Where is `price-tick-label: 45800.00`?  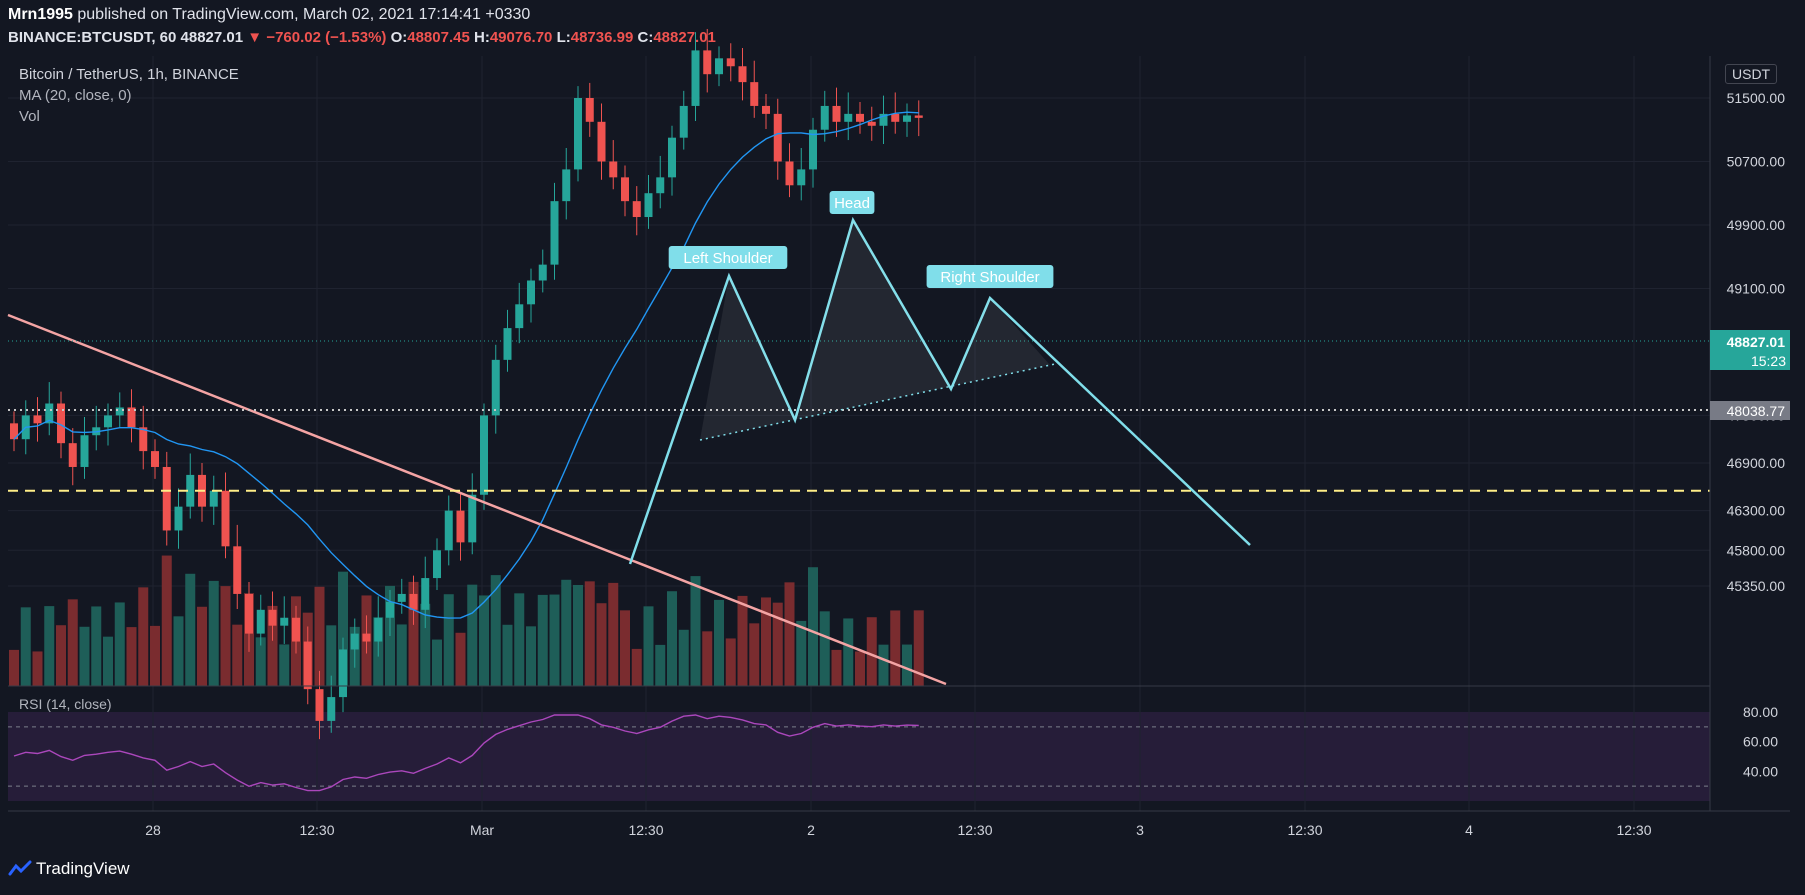
price-tick-label: 45800.00 is located at coordinates (1756, 550).